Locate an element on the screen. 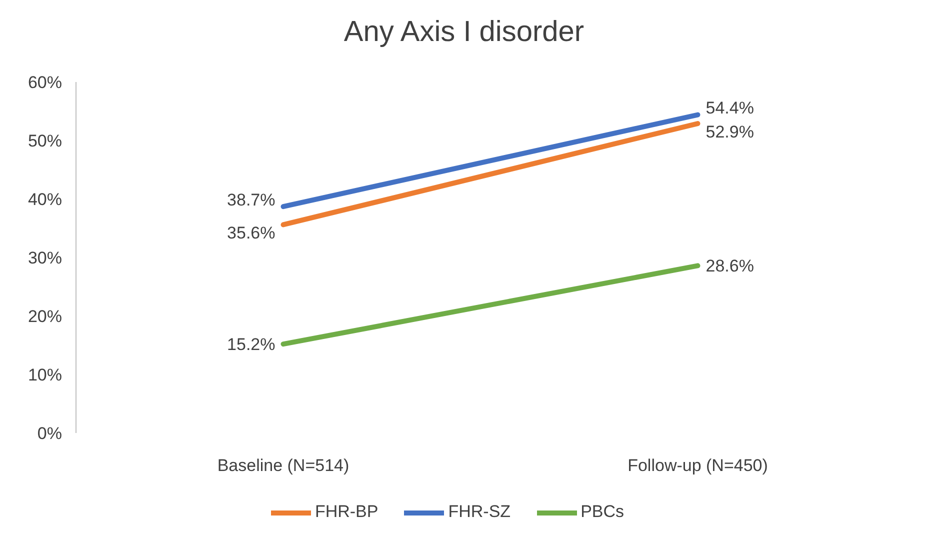  y-tick-label: 10% is located at coordinates (45, 375).